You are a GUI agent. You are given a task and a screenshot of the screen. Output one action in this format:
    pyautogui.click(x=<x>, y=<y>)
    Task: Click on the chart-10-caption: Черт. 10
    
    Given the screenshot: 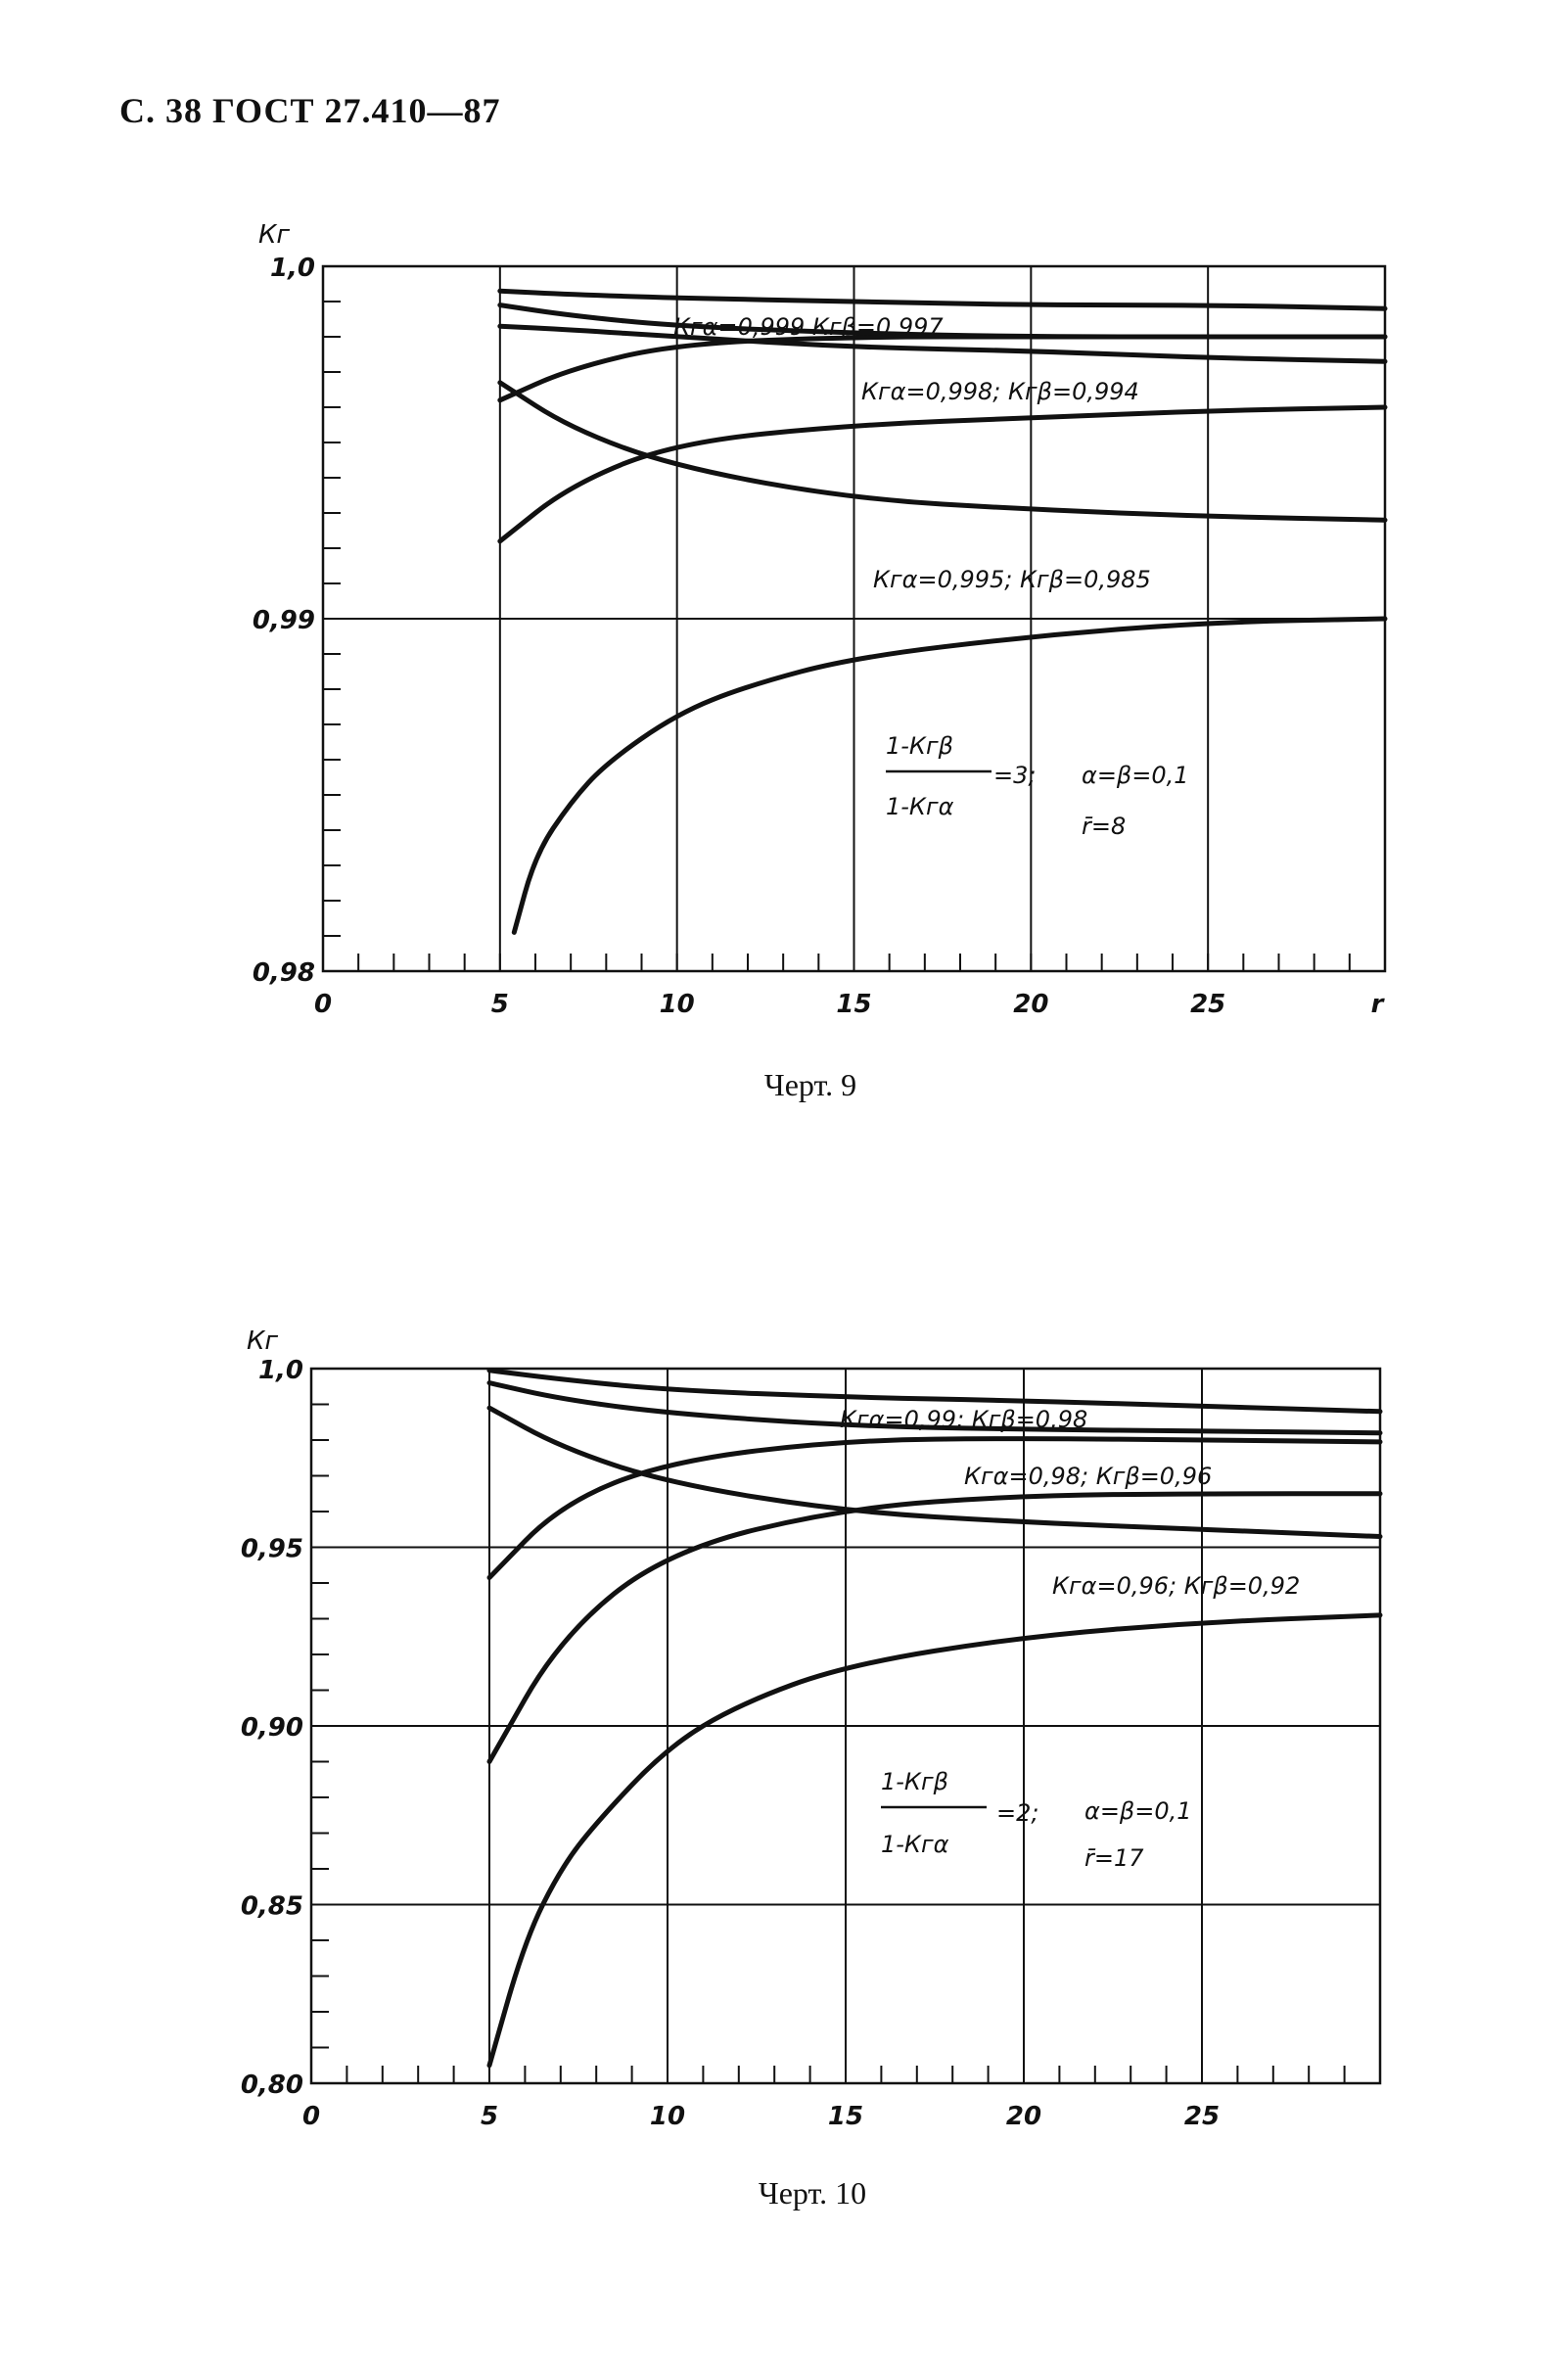 What is the action you would take?
    pyautogui.click(x=812, y=2193)
    